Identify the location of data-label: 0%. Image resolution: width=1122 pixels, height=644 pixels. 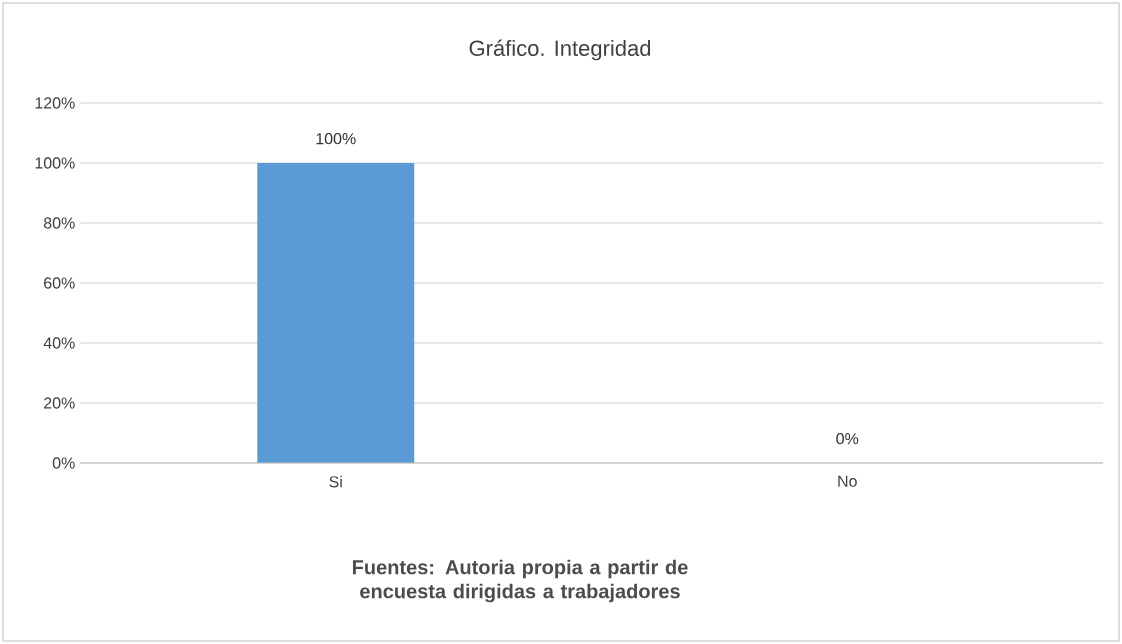
(847, 438).